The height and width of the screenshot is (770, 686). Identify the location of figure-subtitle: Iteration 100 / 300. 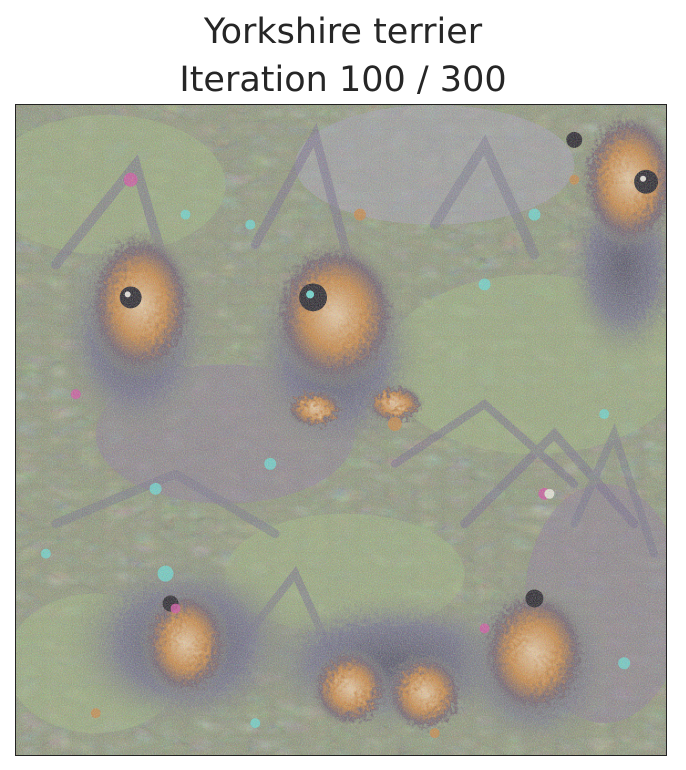
(343, 80).